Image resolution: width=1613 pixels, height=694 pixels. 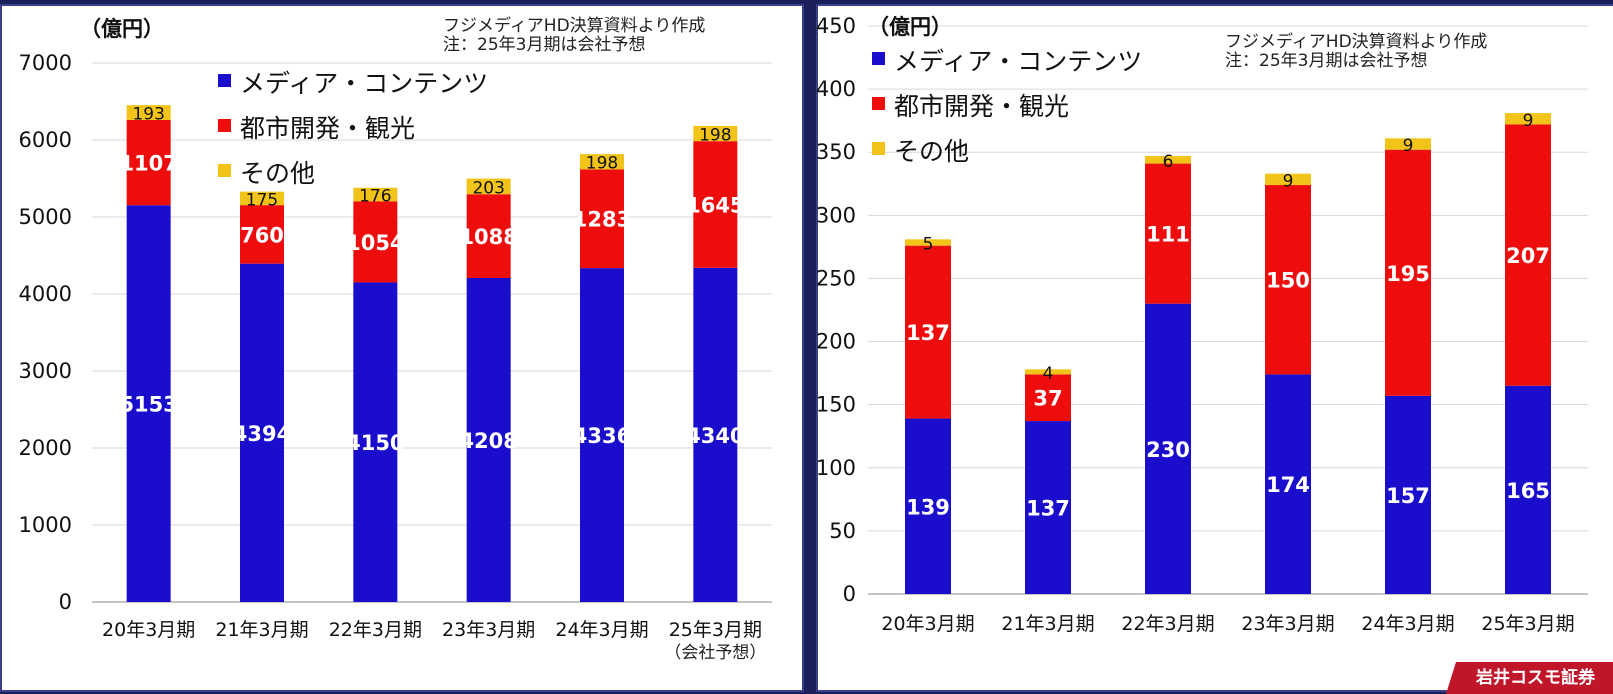 What do you see at coordinates (836, 405) in the screenshot?
I see `y-tick-label: 150` at bounding box center [836, 405].